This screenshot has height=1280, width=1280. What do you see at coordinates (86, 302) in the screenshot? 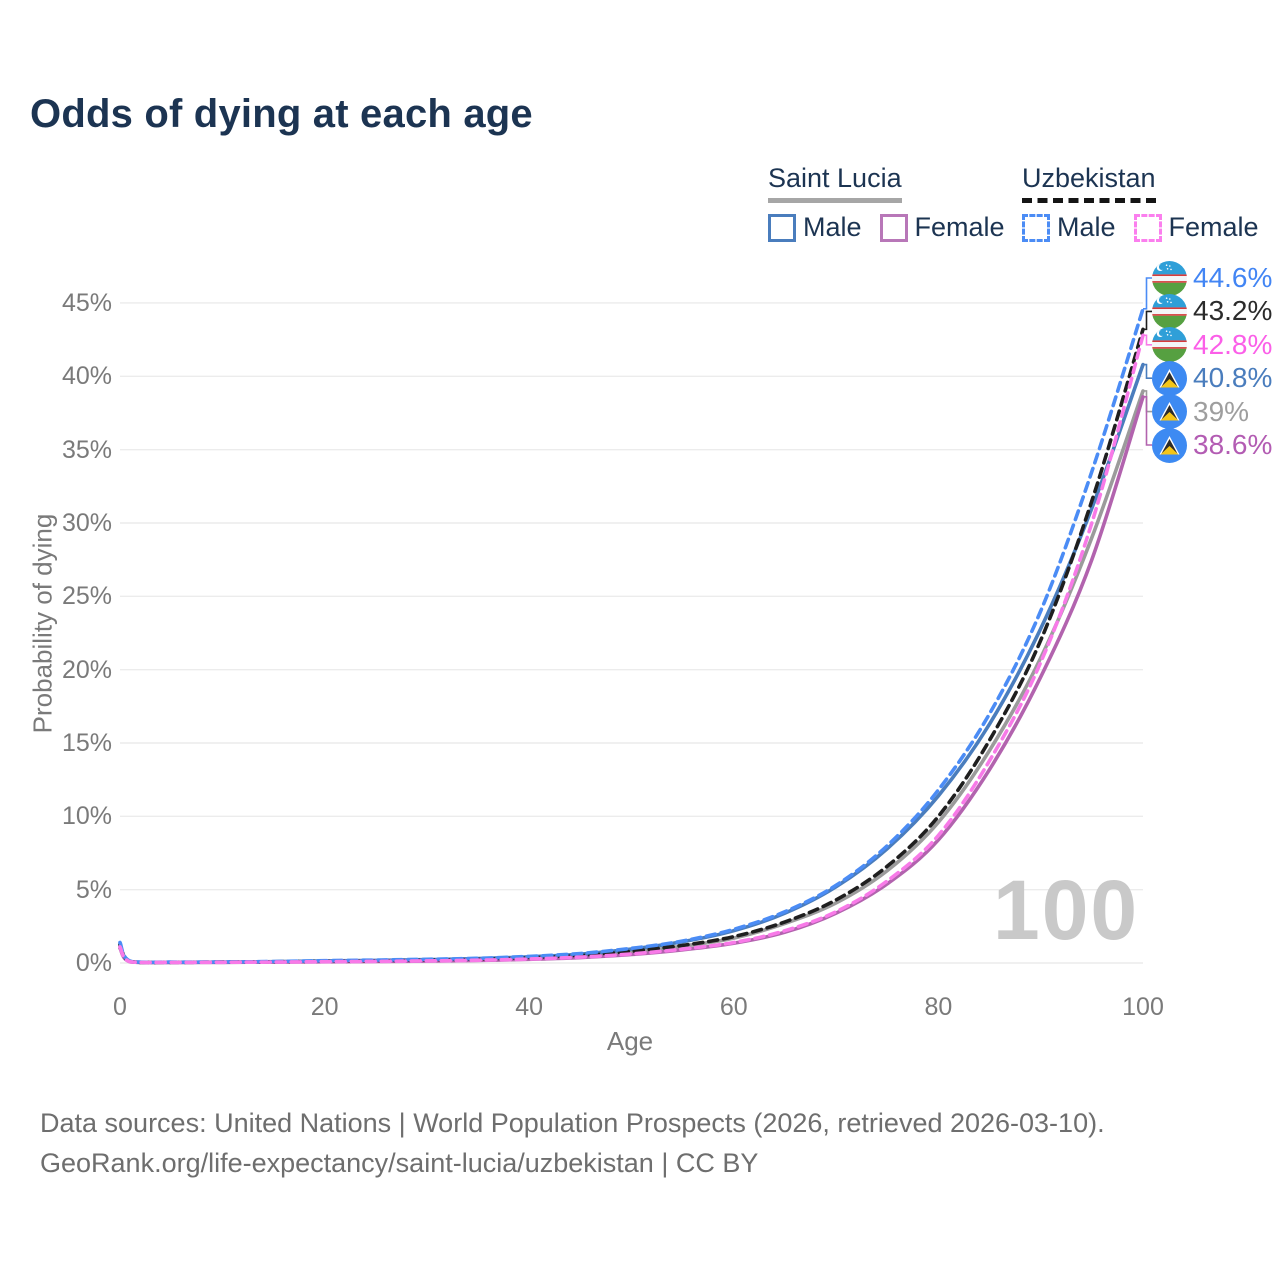
I see `y-tick-label: 45%` at bounding box center [86, 302].